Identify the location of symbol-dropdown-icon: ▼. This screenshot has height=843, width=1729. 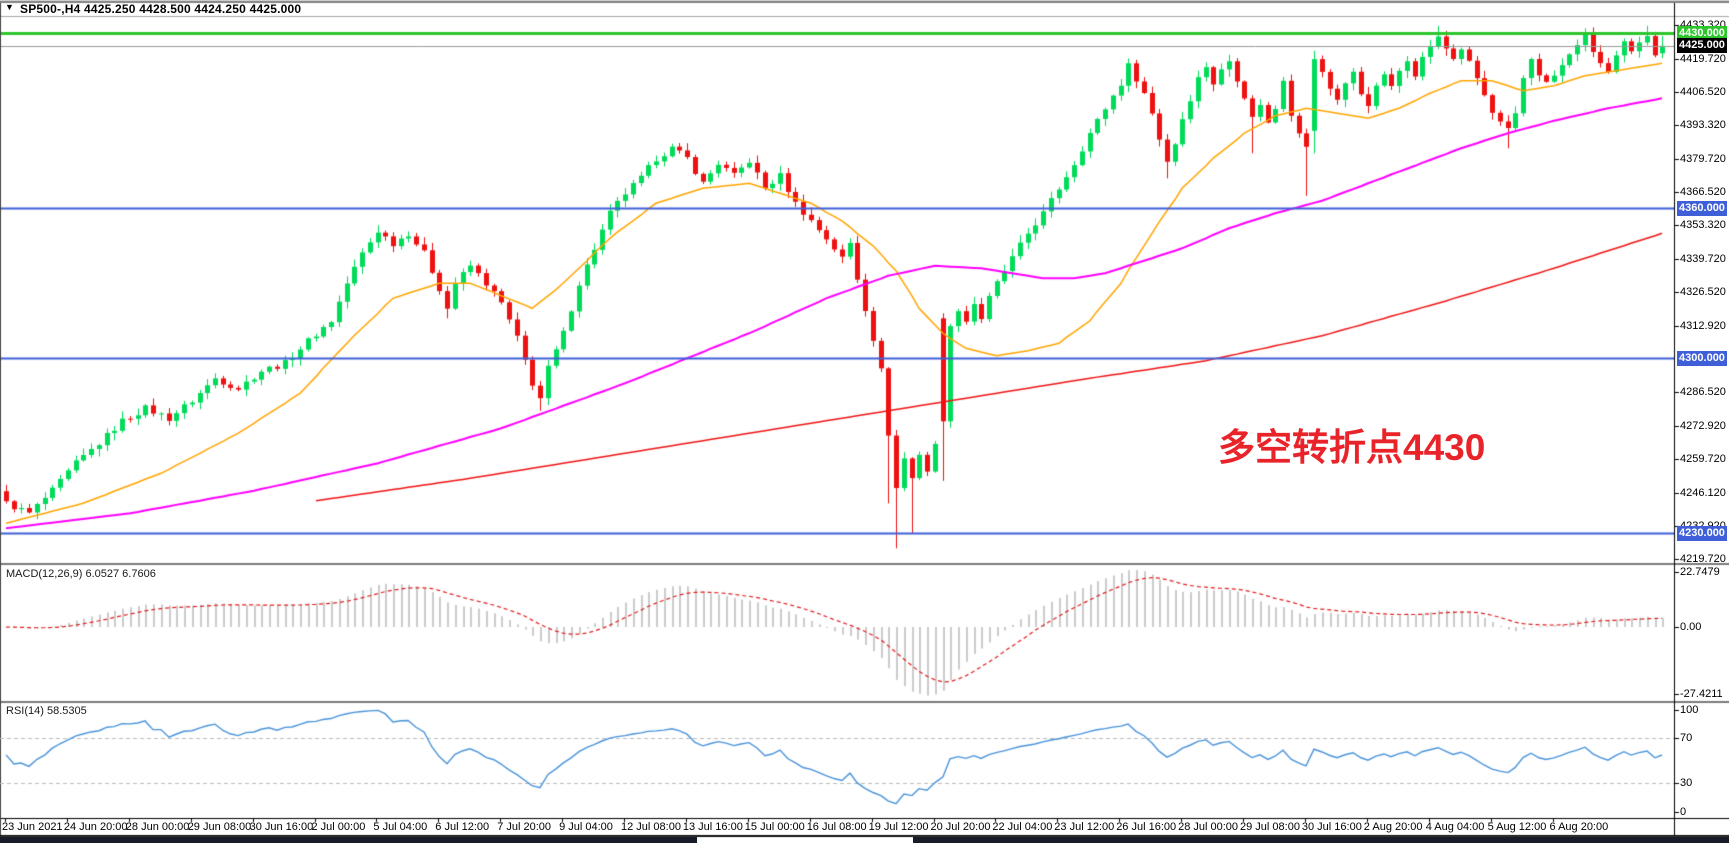
(9, 7).